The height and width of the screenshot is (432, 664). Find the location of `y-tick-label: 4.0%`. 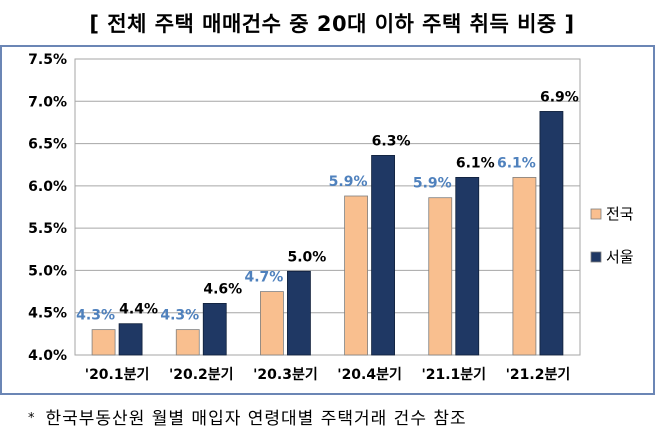

y-tick-label: 4.0% is located at coordinates (47, 356).